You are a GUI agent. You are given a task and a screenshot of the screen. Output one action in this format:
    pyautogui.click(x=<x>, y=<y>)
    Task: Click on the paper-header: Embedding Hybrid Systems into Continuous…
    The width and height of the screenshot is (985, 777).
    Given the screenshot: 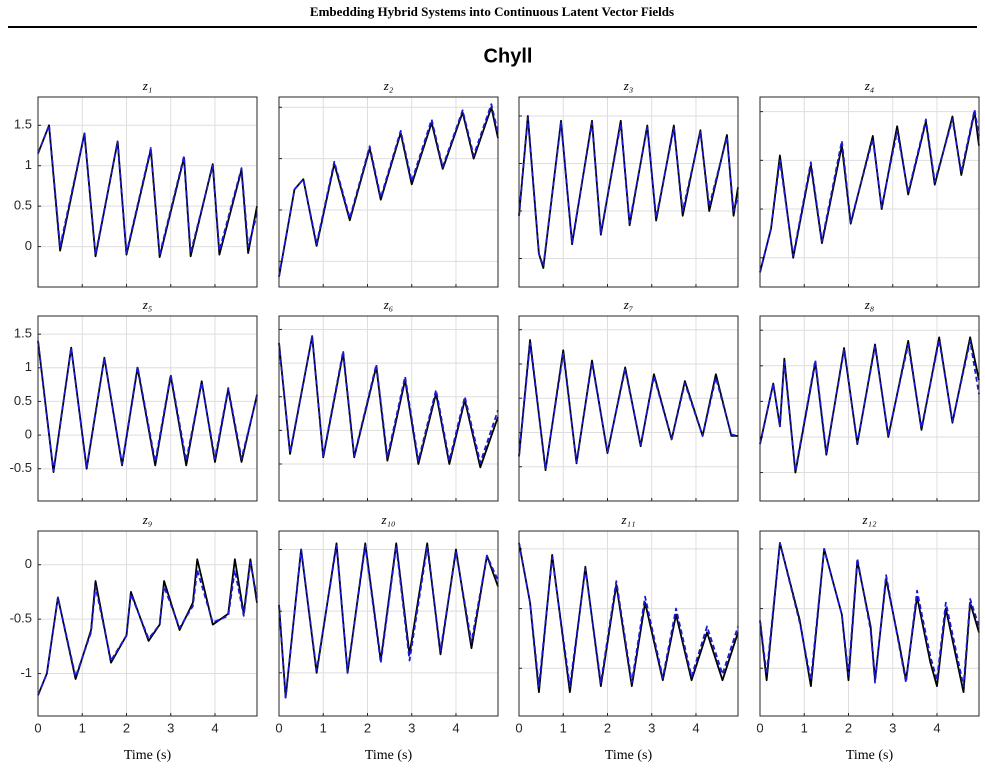 What is the action you would take?
    pyautogui.click(x=492, y=11)
    